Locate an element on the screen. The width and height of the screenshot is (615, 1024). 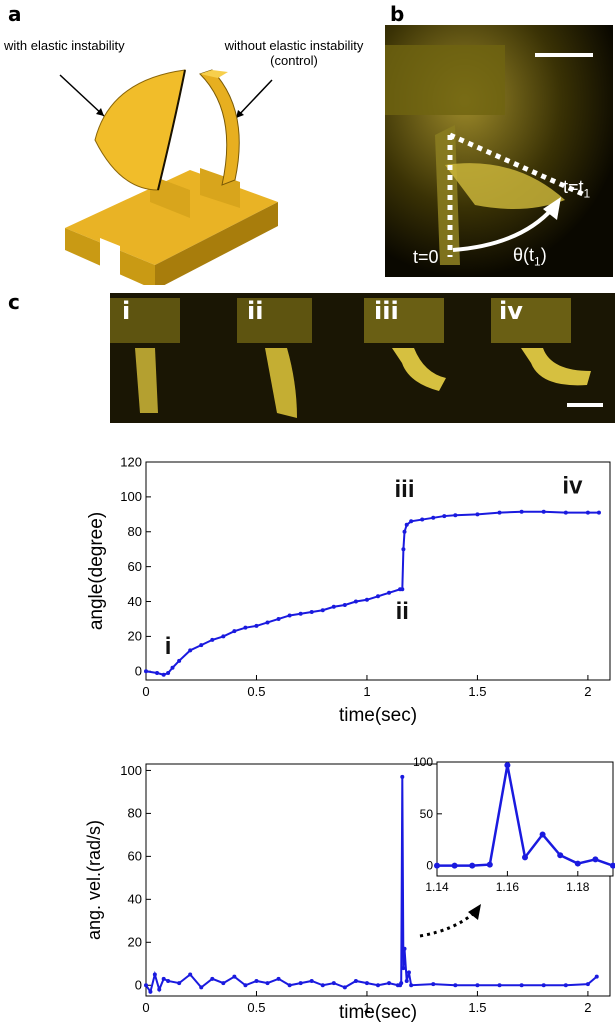
control-arc is located at coordinates (219, 127).